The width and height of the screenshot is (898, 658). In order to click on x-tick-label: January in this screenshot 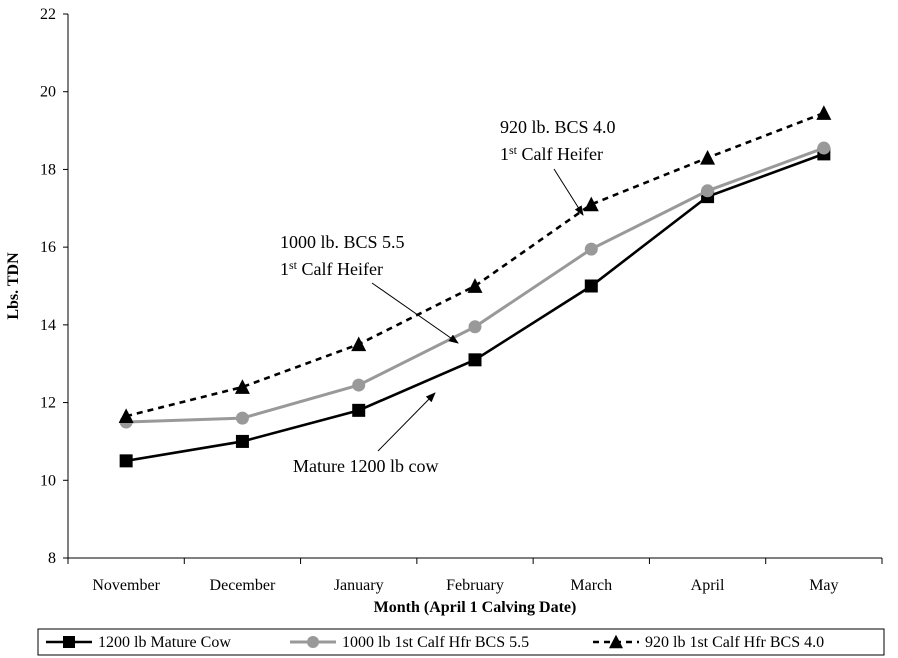, I will do `click(359, 585)`.